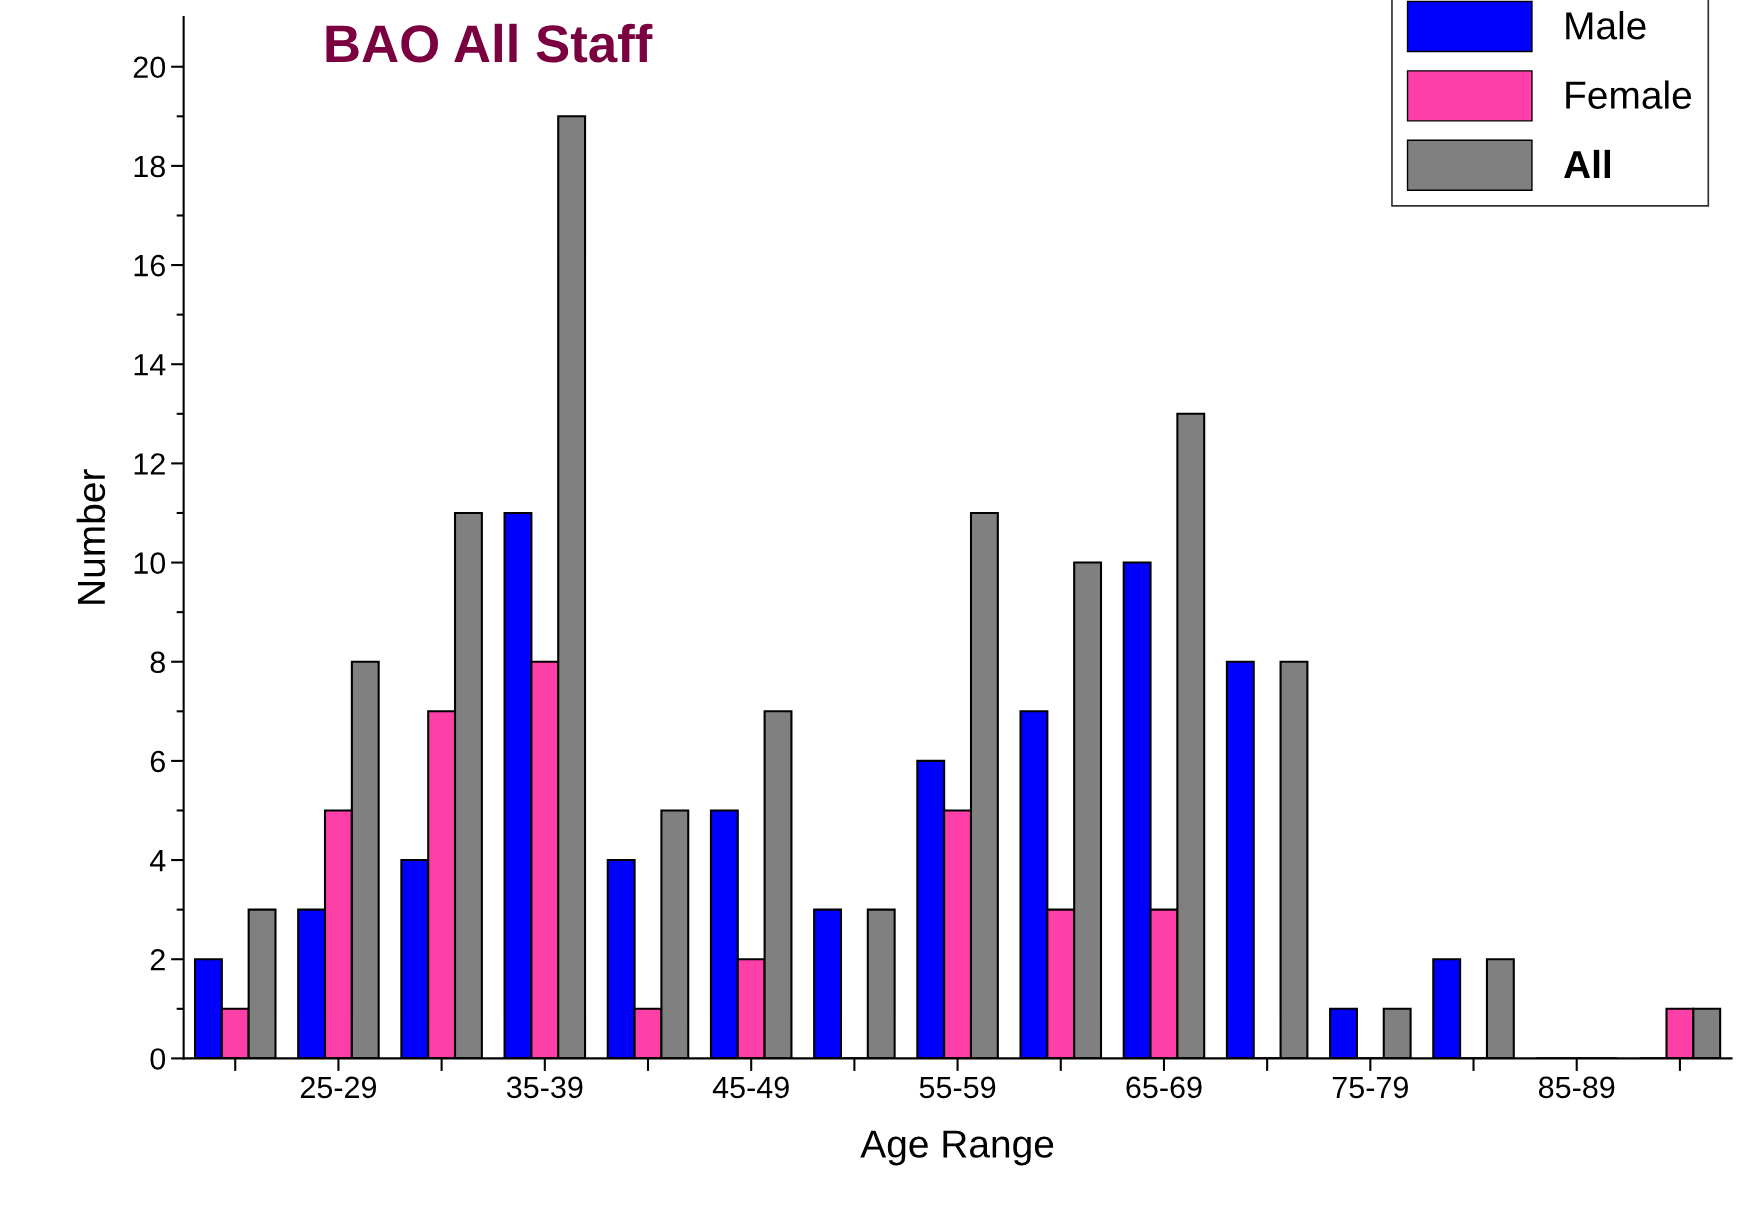 The height and width of the screenshot is (1225, 1749). I want to click on chart-title: BAO All Staff, so click(489, 43).